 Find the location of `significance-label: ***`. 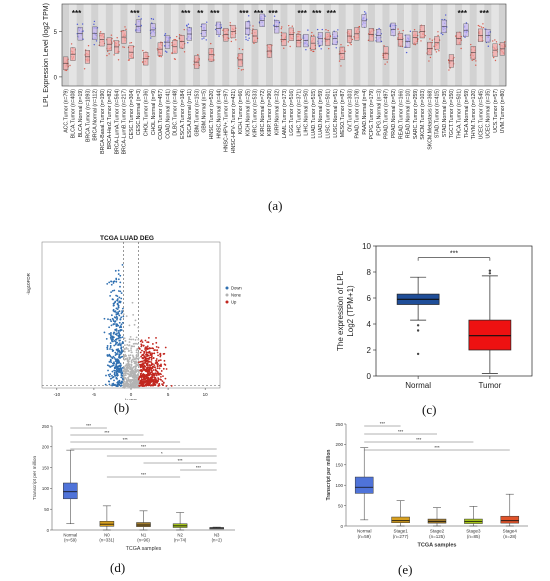

significance-label: *** is located at coordinates (303, 13).